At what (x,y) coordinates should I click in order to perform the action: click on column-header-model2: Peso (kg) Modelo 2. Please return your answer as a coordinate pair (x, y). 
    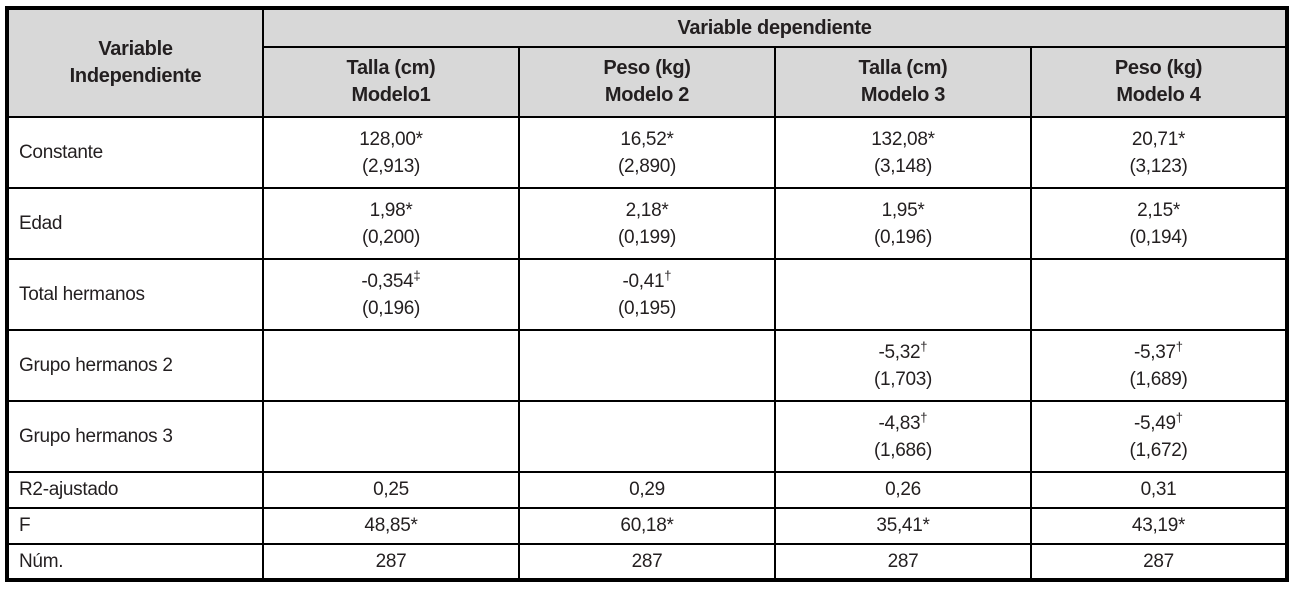
    Looking at the image, I should click on (647, 82).